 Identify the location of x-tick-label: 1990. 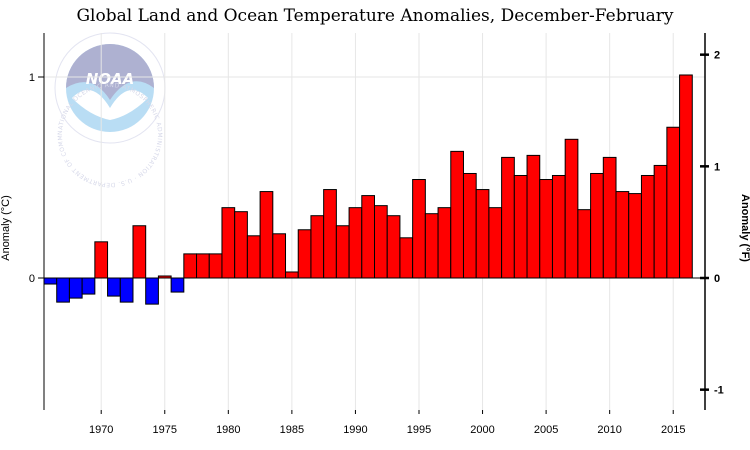
(355, 430).